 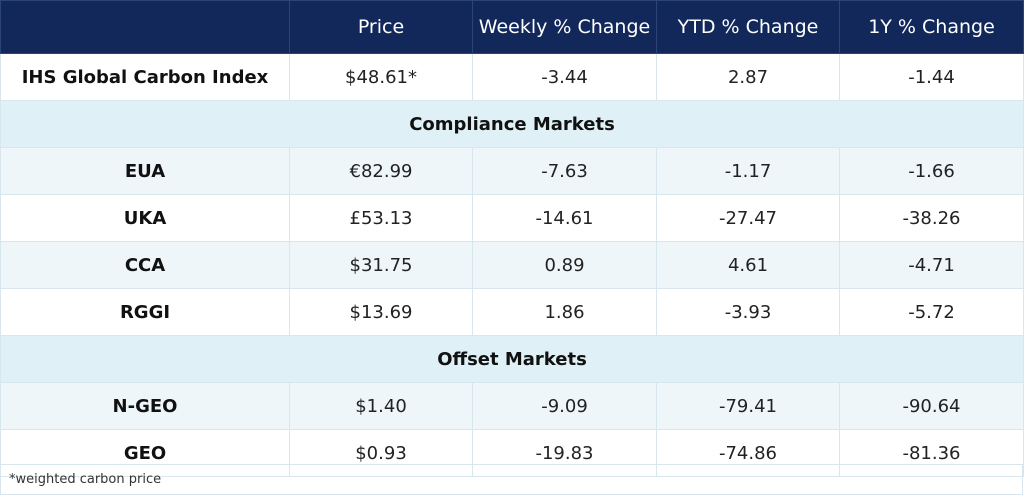 What do you see at coordinates (145, 265) in the screenshot?
I see `row-label: CCA` at bounding box center [145, 265].